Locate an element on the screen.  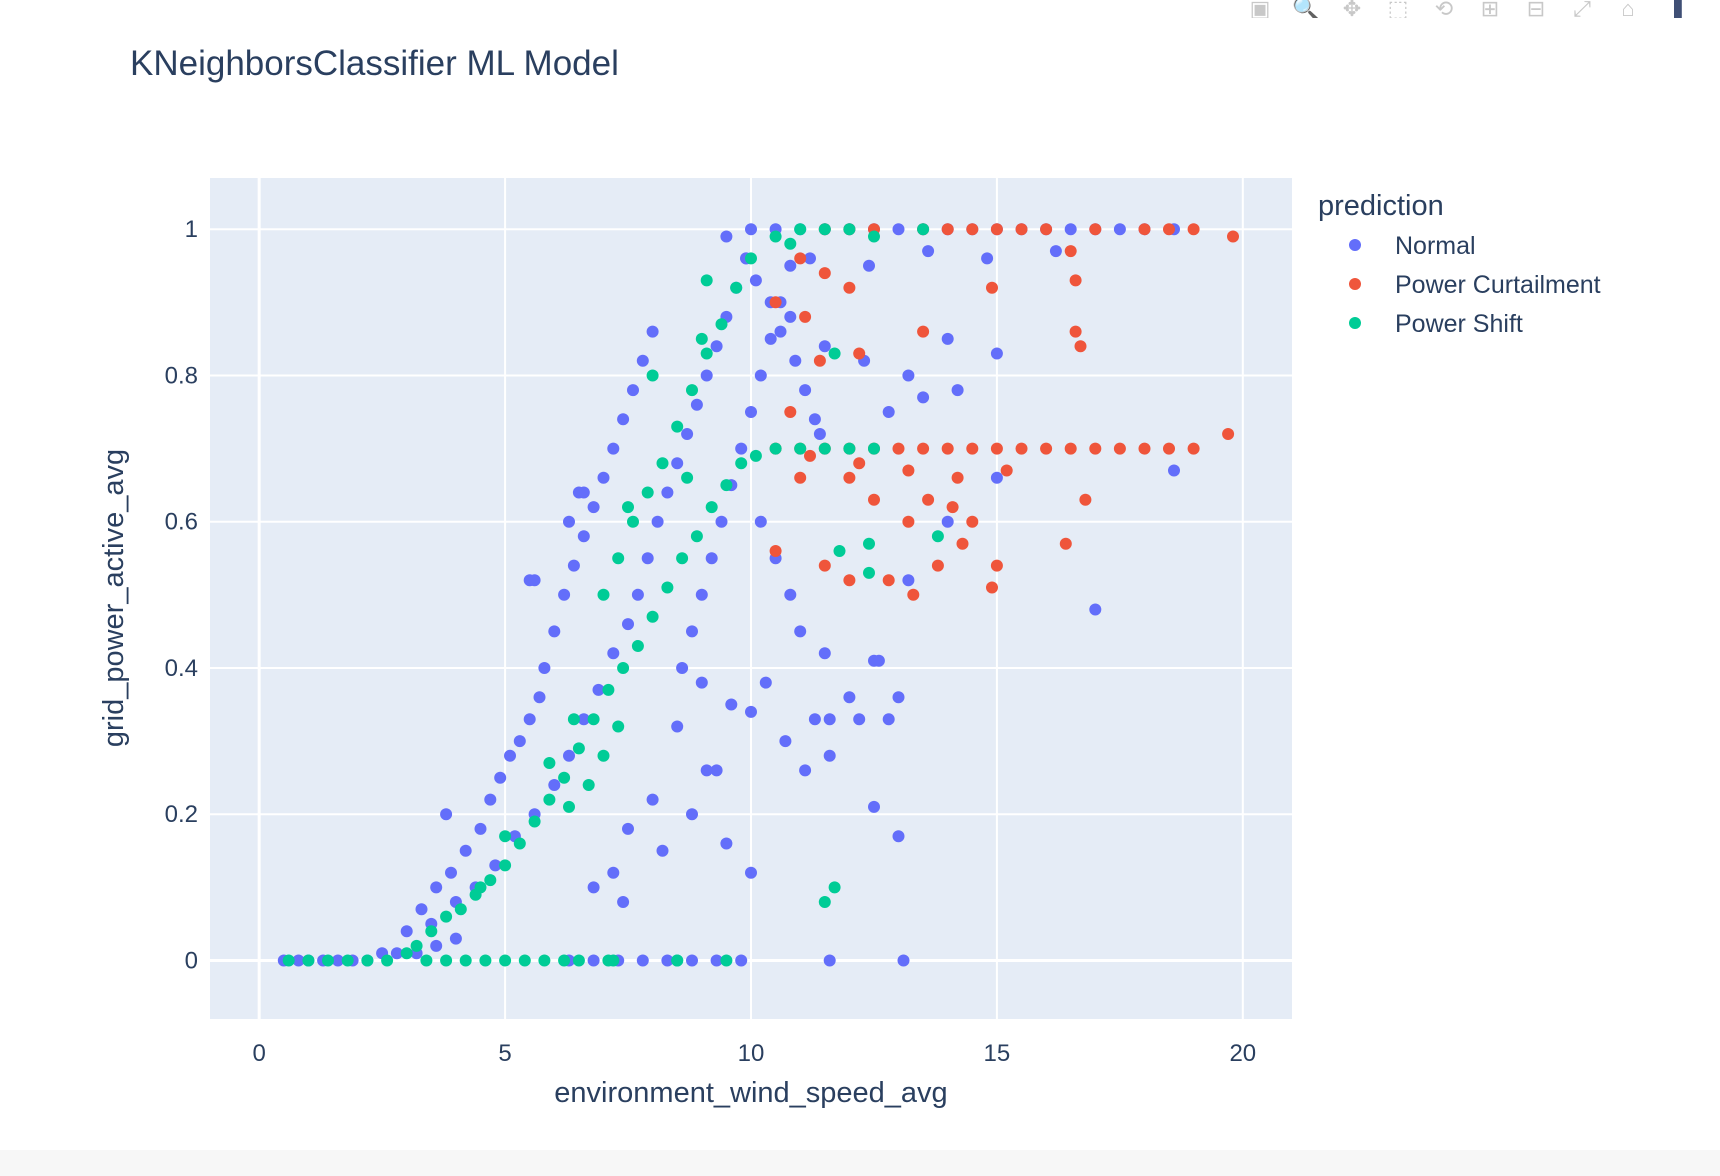
autoscale-icon: ⤢ is located at coordinates (1582, 9).